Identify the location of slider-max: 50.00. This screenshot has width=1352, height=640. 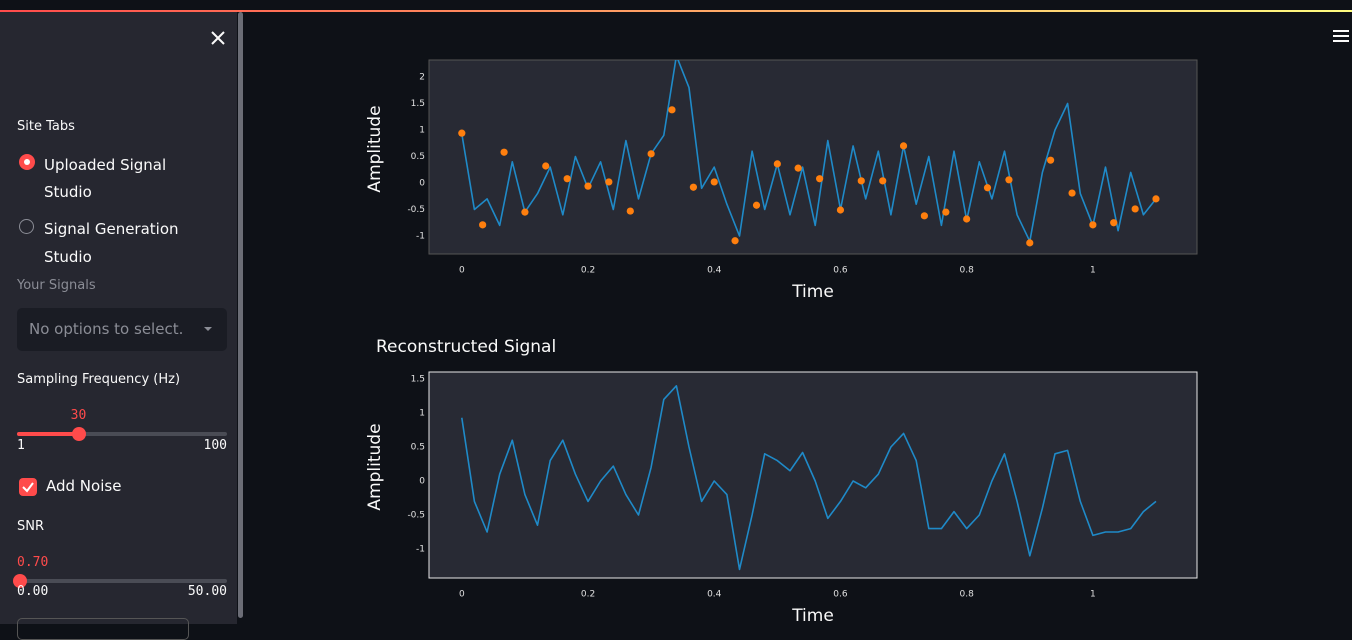
(207, 591).